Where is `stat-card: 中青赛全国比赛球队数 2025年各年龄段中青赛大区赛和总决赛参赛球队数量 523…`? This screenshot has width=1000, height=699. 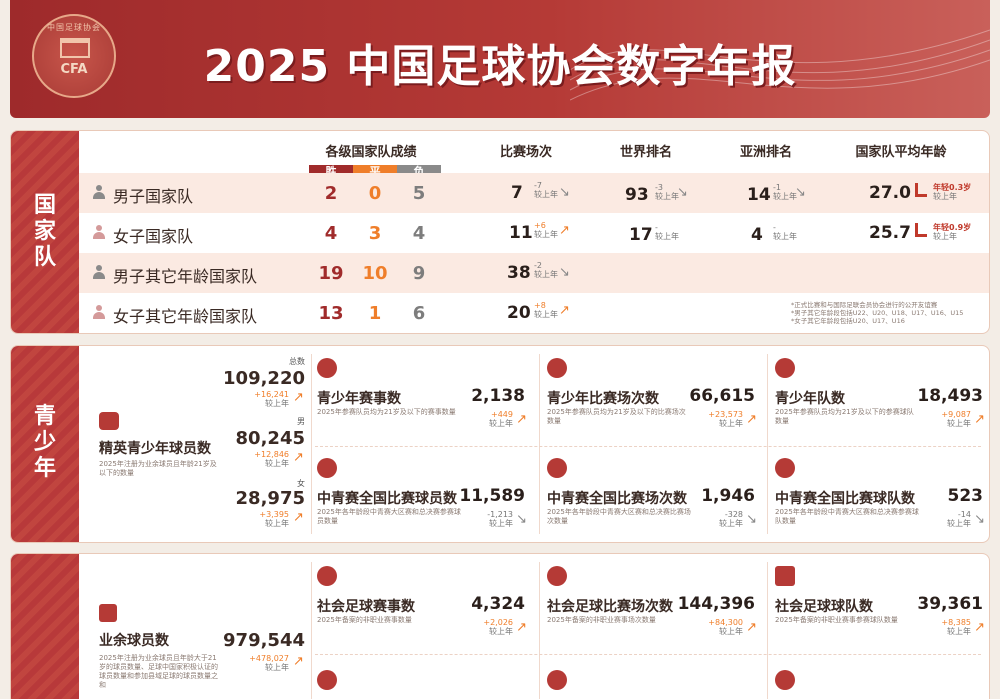
stat-card: 中青赛全国比赛球队数 2025年各年龄段中青赛大区赛和总决赛参赛球队数量 523… is located at coordinates (879, 494).